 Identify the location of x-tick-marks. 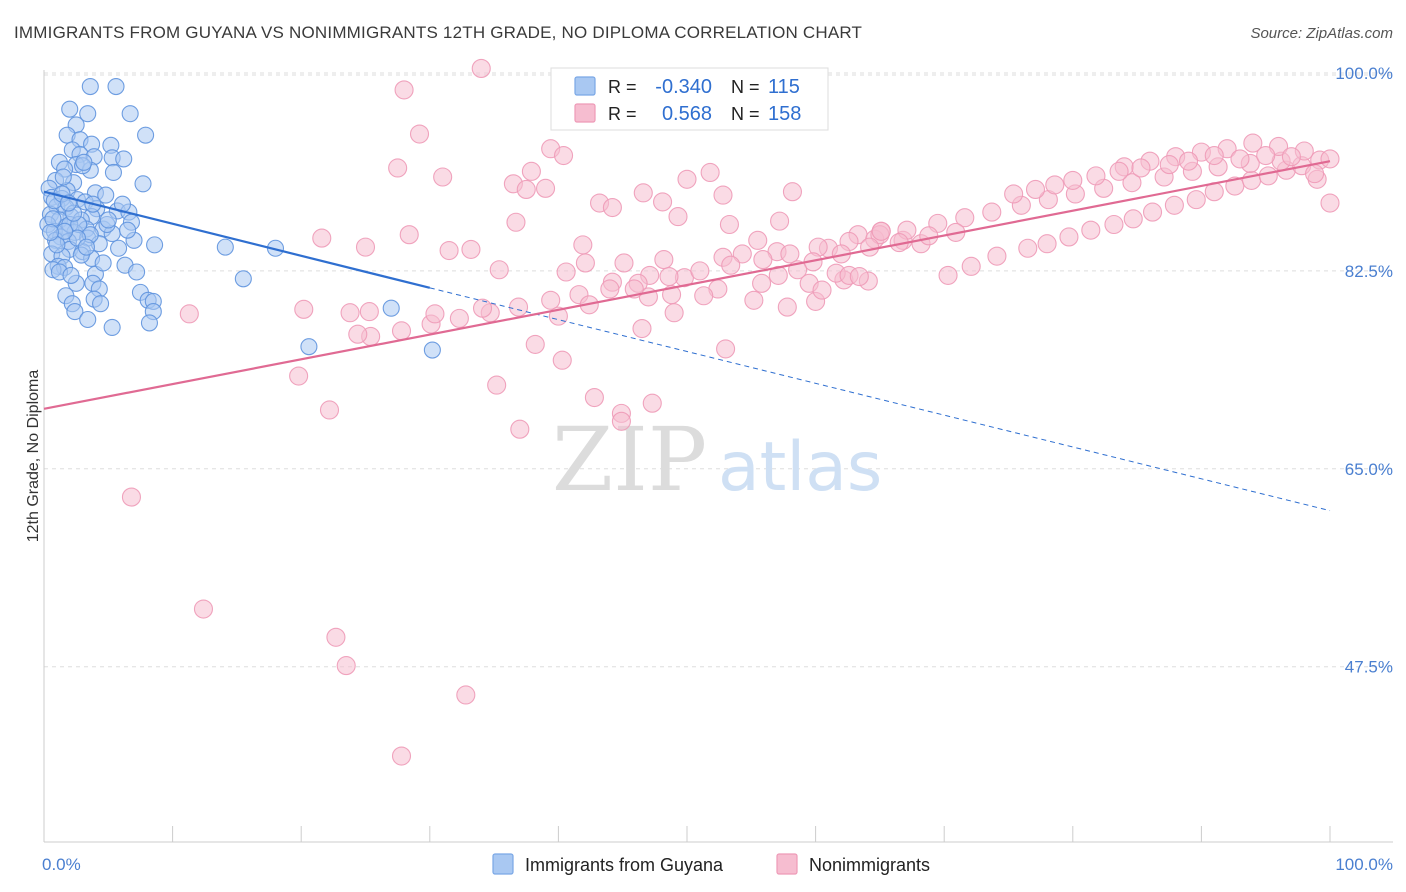
(687, 834).